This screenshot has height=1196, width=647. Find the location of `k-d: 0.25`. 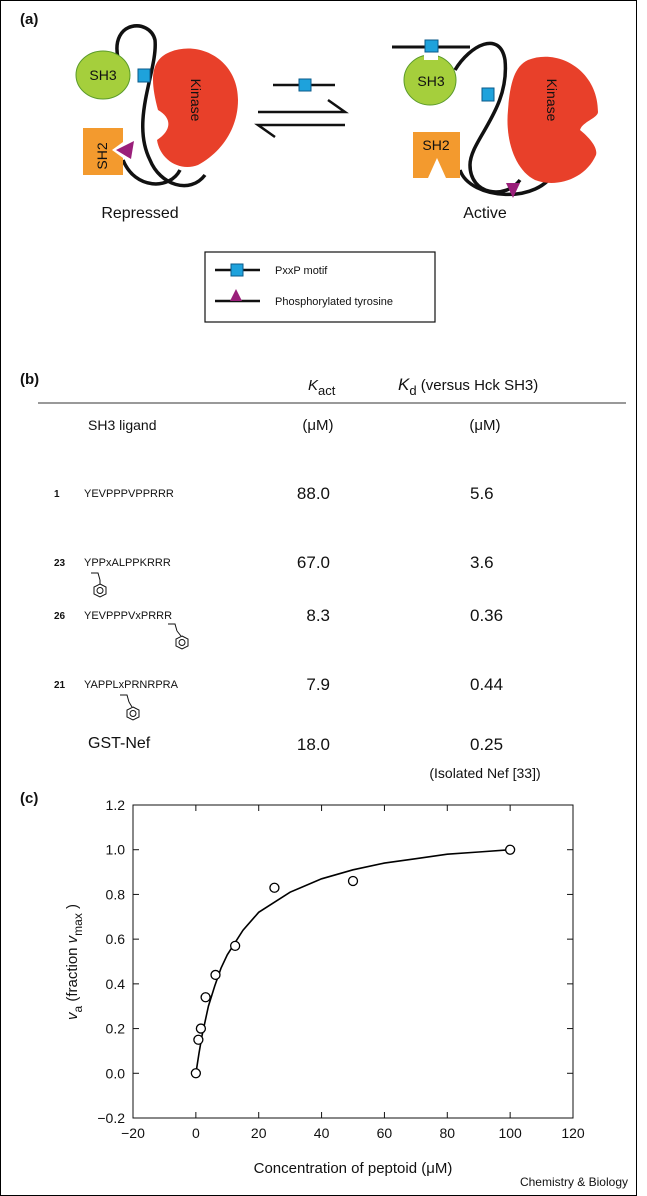

k-d: 0.25 is located at coordinates (486, 744).